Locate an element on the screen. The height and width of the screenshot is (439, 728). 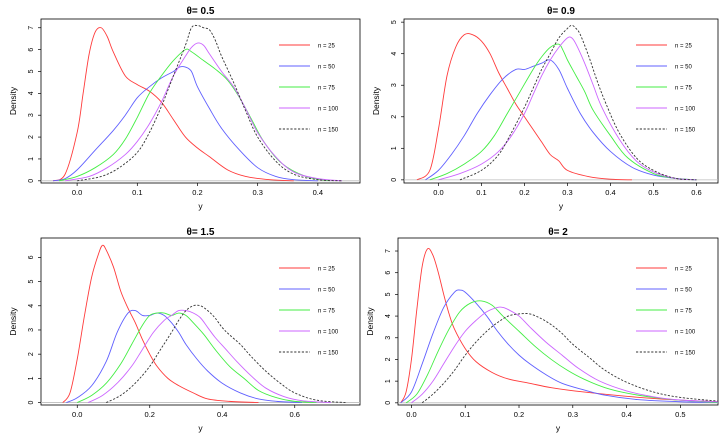
panel-title: θ= 2 is located at coordinates (558, 232).